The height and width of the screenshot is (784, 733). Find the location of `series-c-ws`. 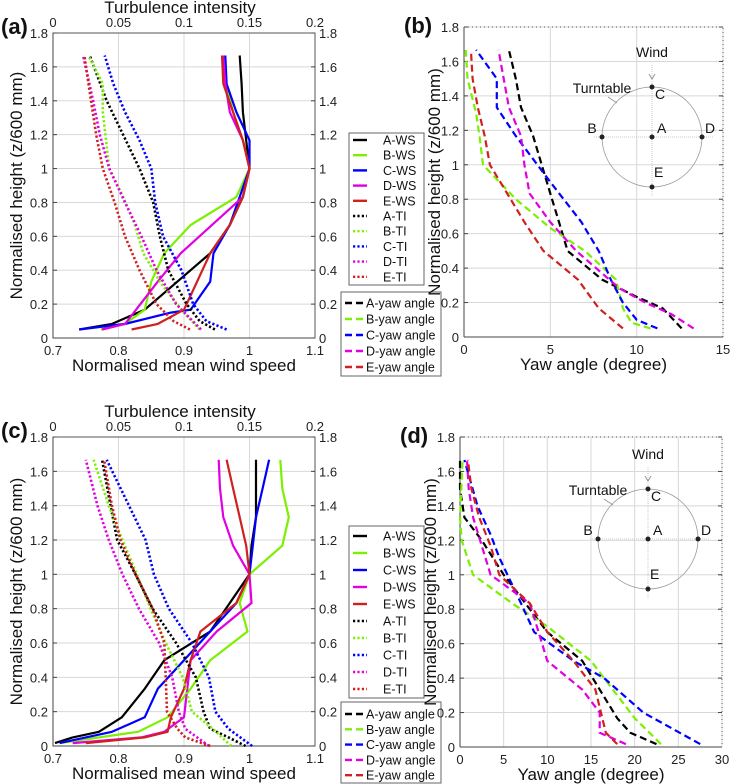

series-c-ws is located at coordinates (165, 193).